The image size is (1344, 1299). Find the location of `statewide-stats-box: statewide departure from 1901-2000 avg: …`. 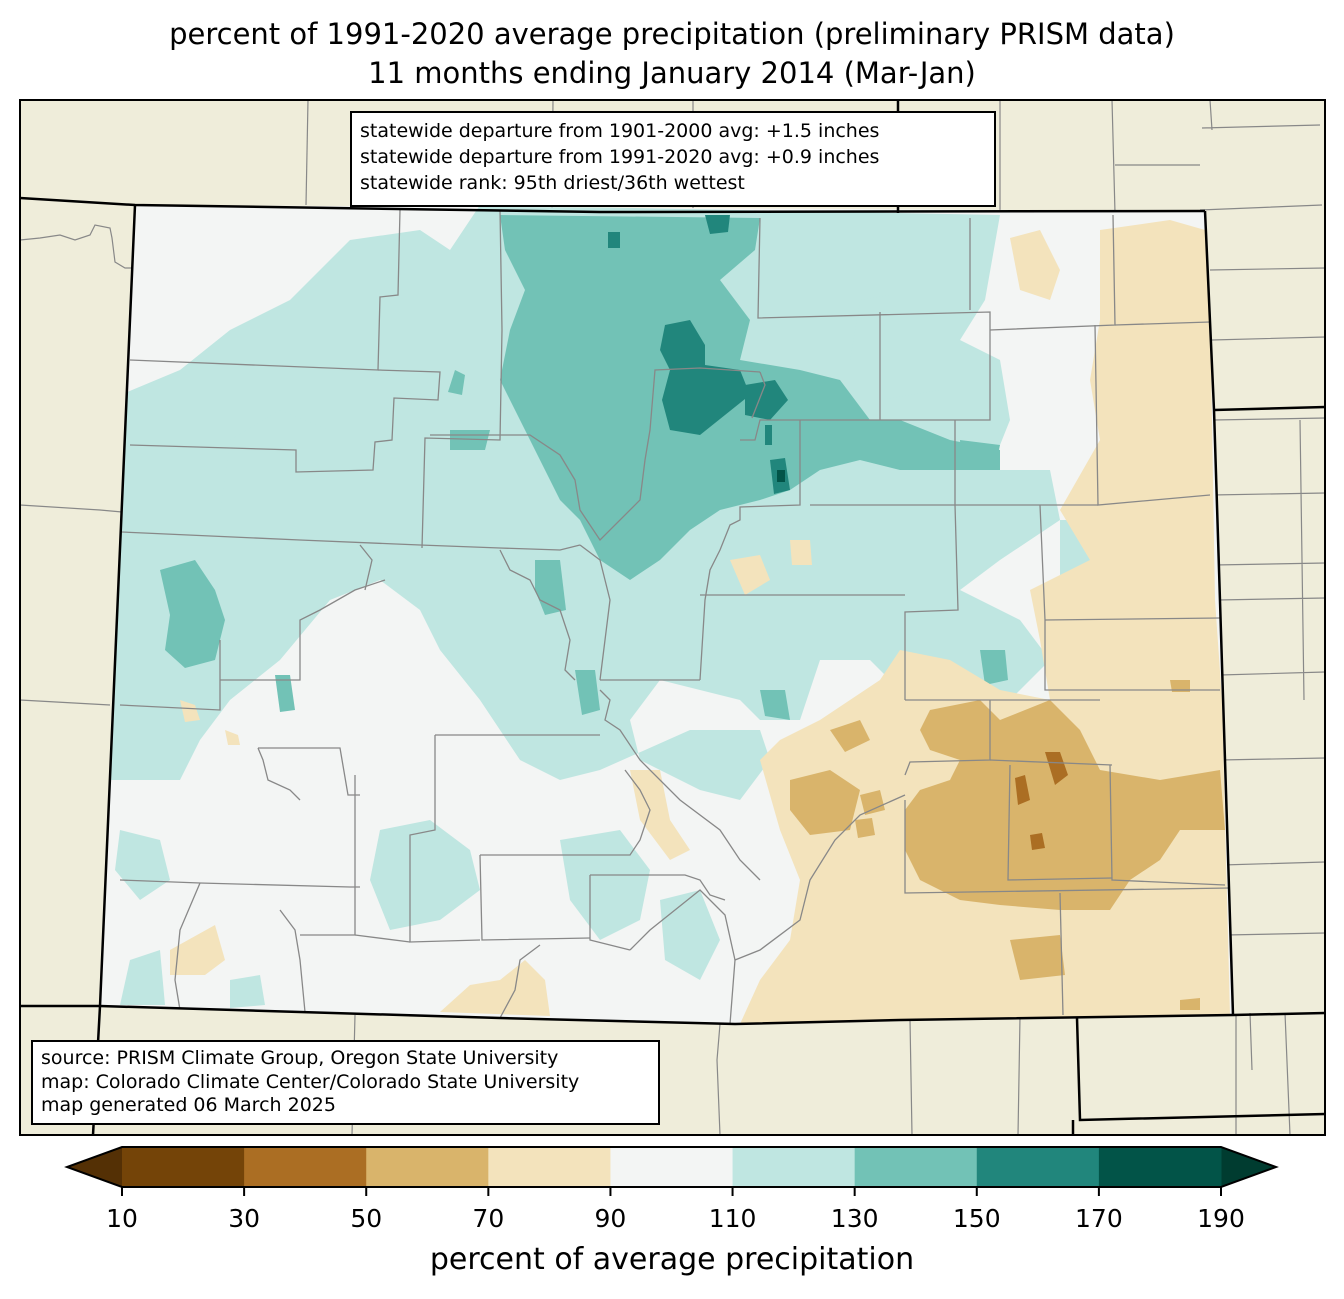

statewide-stats-box: statewide departure from 1901-2000 avg: … is located at coordinates (673, 159).